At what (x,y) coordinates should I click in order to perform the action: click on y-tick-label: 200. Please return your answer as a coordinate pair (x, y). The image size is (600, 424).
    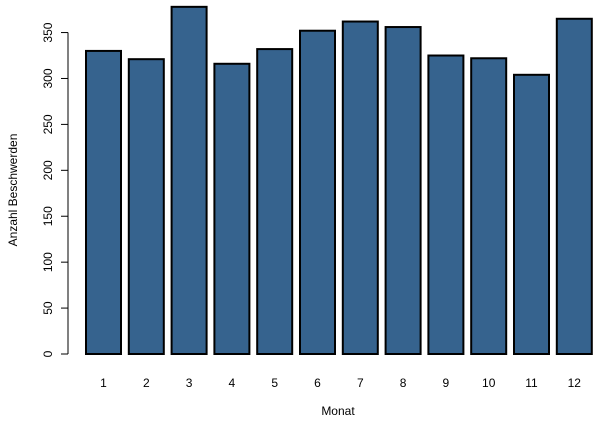
    Looking at the image, I should click on (48, 170).